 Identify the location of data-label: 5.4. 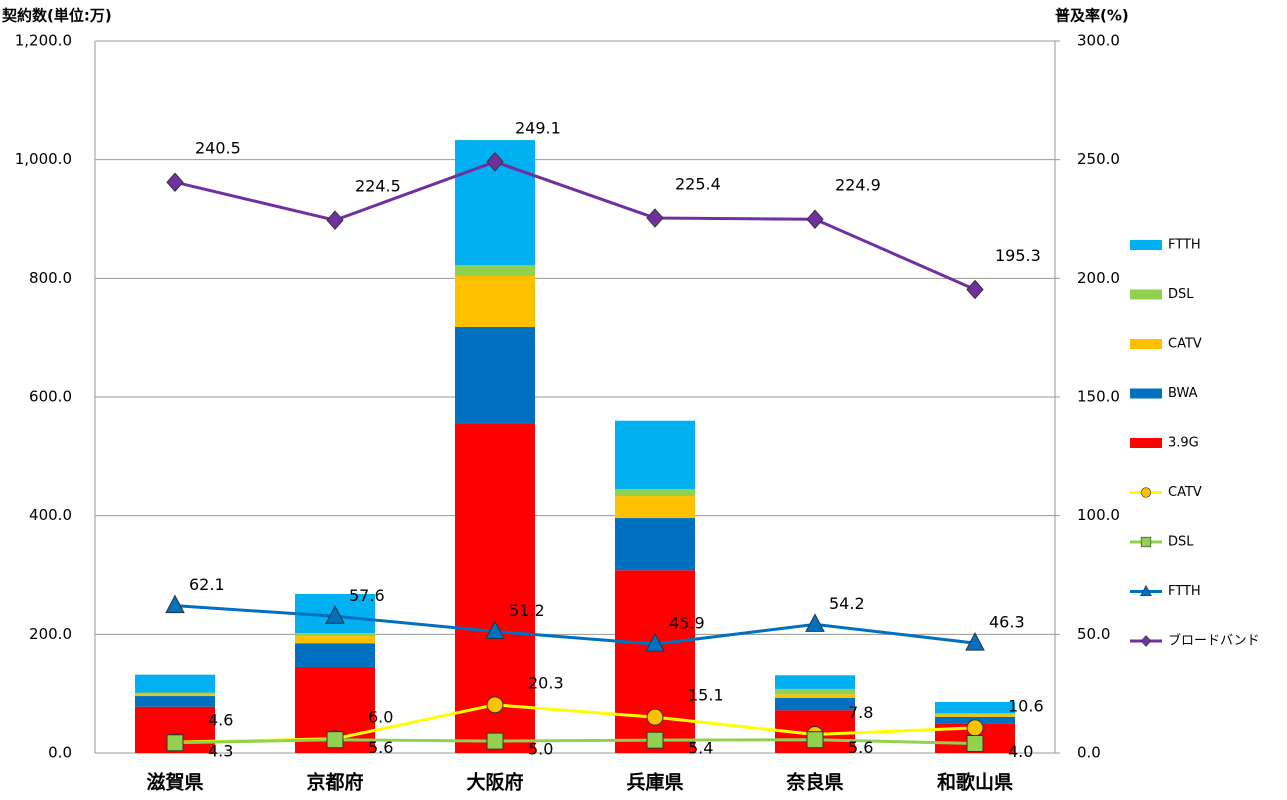
(700, 748).